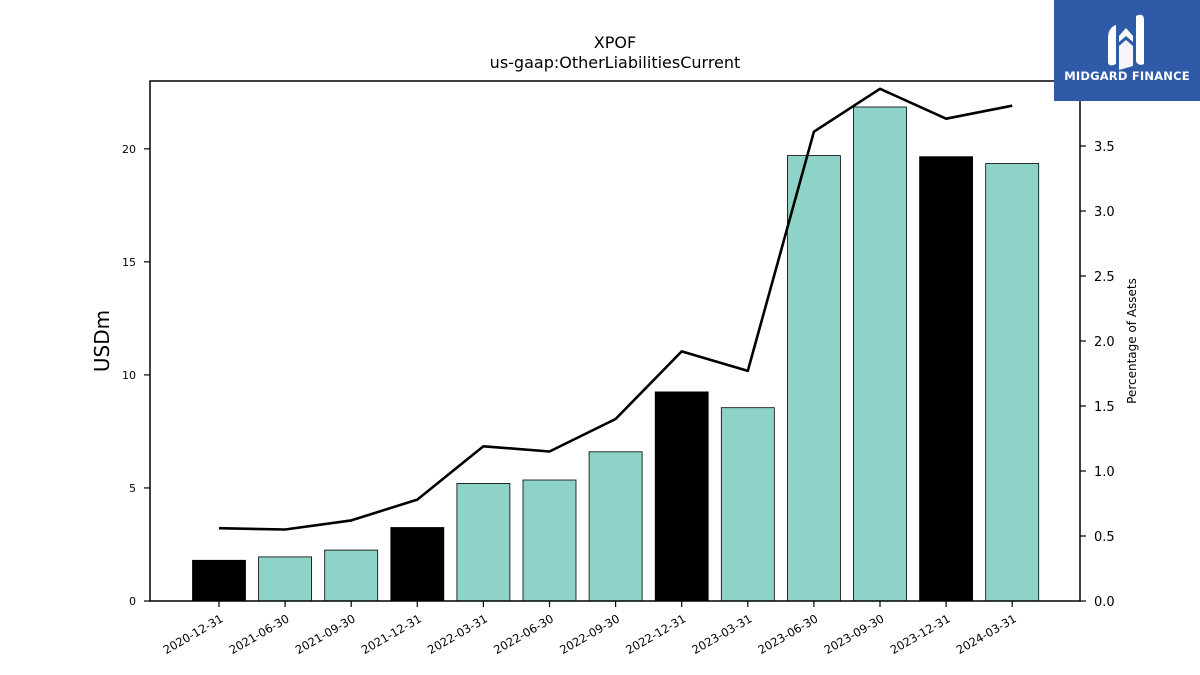  I want to click on y-axis-label-left: USDm, so click(102, 341).